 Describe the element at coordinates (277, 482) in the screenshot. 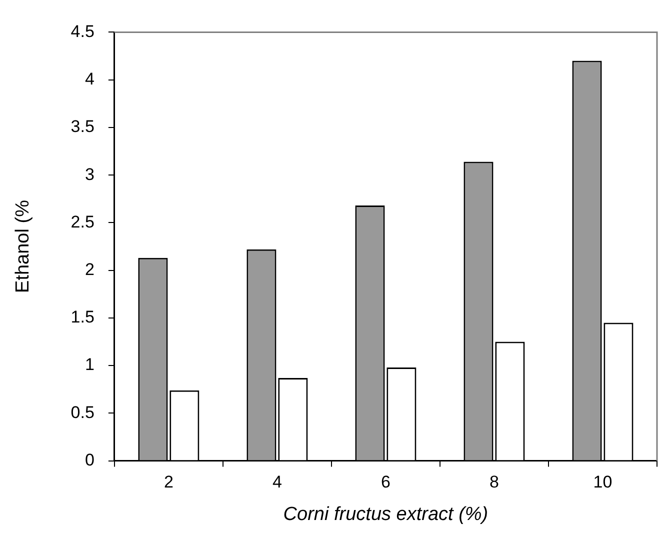

I see `x-tick-label: 4` at that location.